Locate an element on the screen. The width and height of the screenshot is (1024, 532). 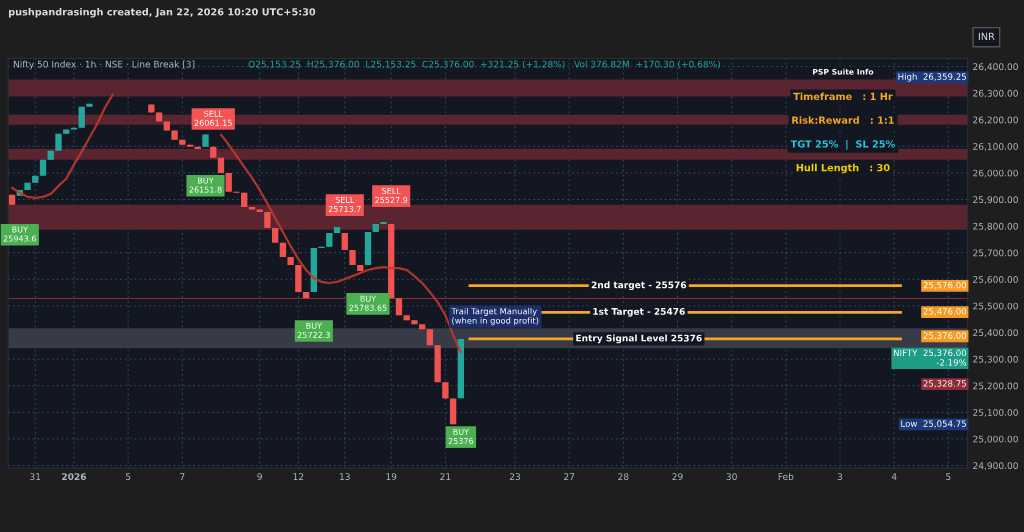
x-tick-label: 31 is located at coordinates (35, 477).